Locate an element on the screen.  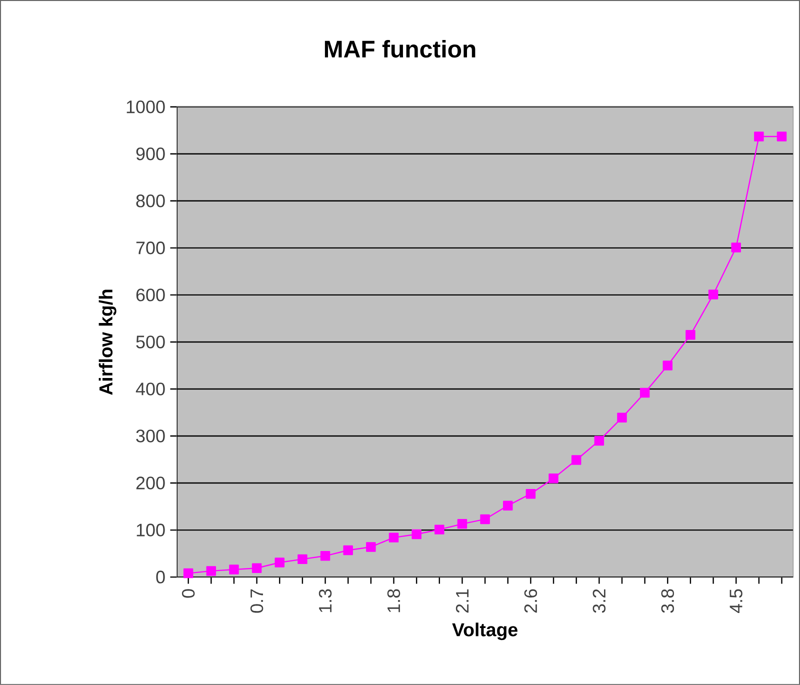
y-tick-label: 100 is located at coordinates (150, 530).